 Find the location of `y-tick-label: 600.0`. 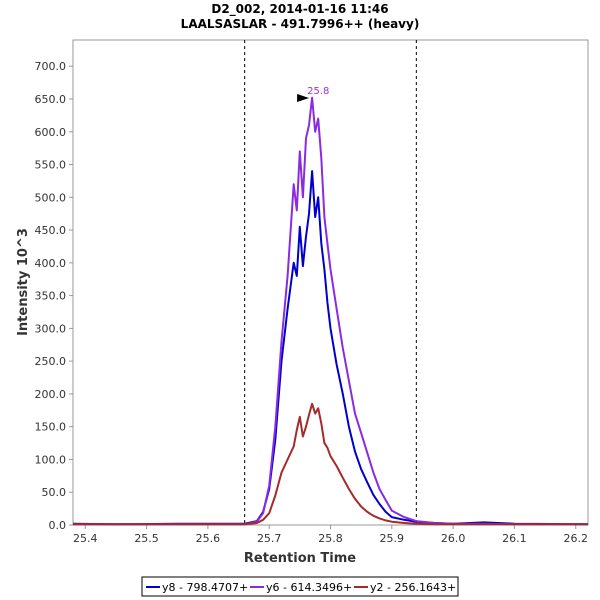

y-tick-label: 600.0 is located at coordinates (51, 132).